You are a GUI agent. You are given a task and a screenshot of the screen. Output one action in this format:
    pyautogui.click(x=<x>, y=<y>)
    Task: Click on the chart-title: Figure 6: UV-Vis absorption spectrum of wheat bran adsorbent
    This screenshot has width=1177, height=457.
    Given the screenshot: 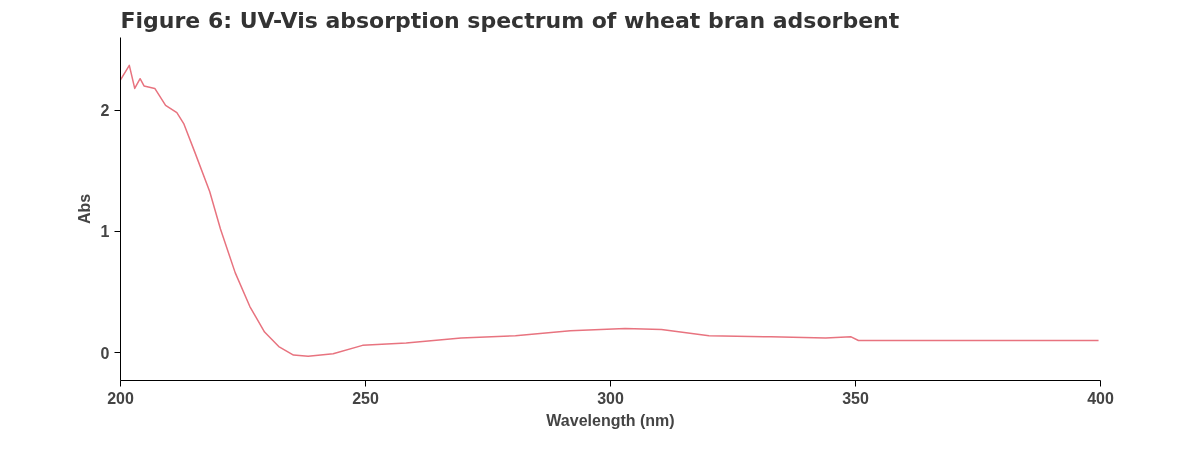 What is the action you would take?
    pyautogui.click(x=510, y=20)
    